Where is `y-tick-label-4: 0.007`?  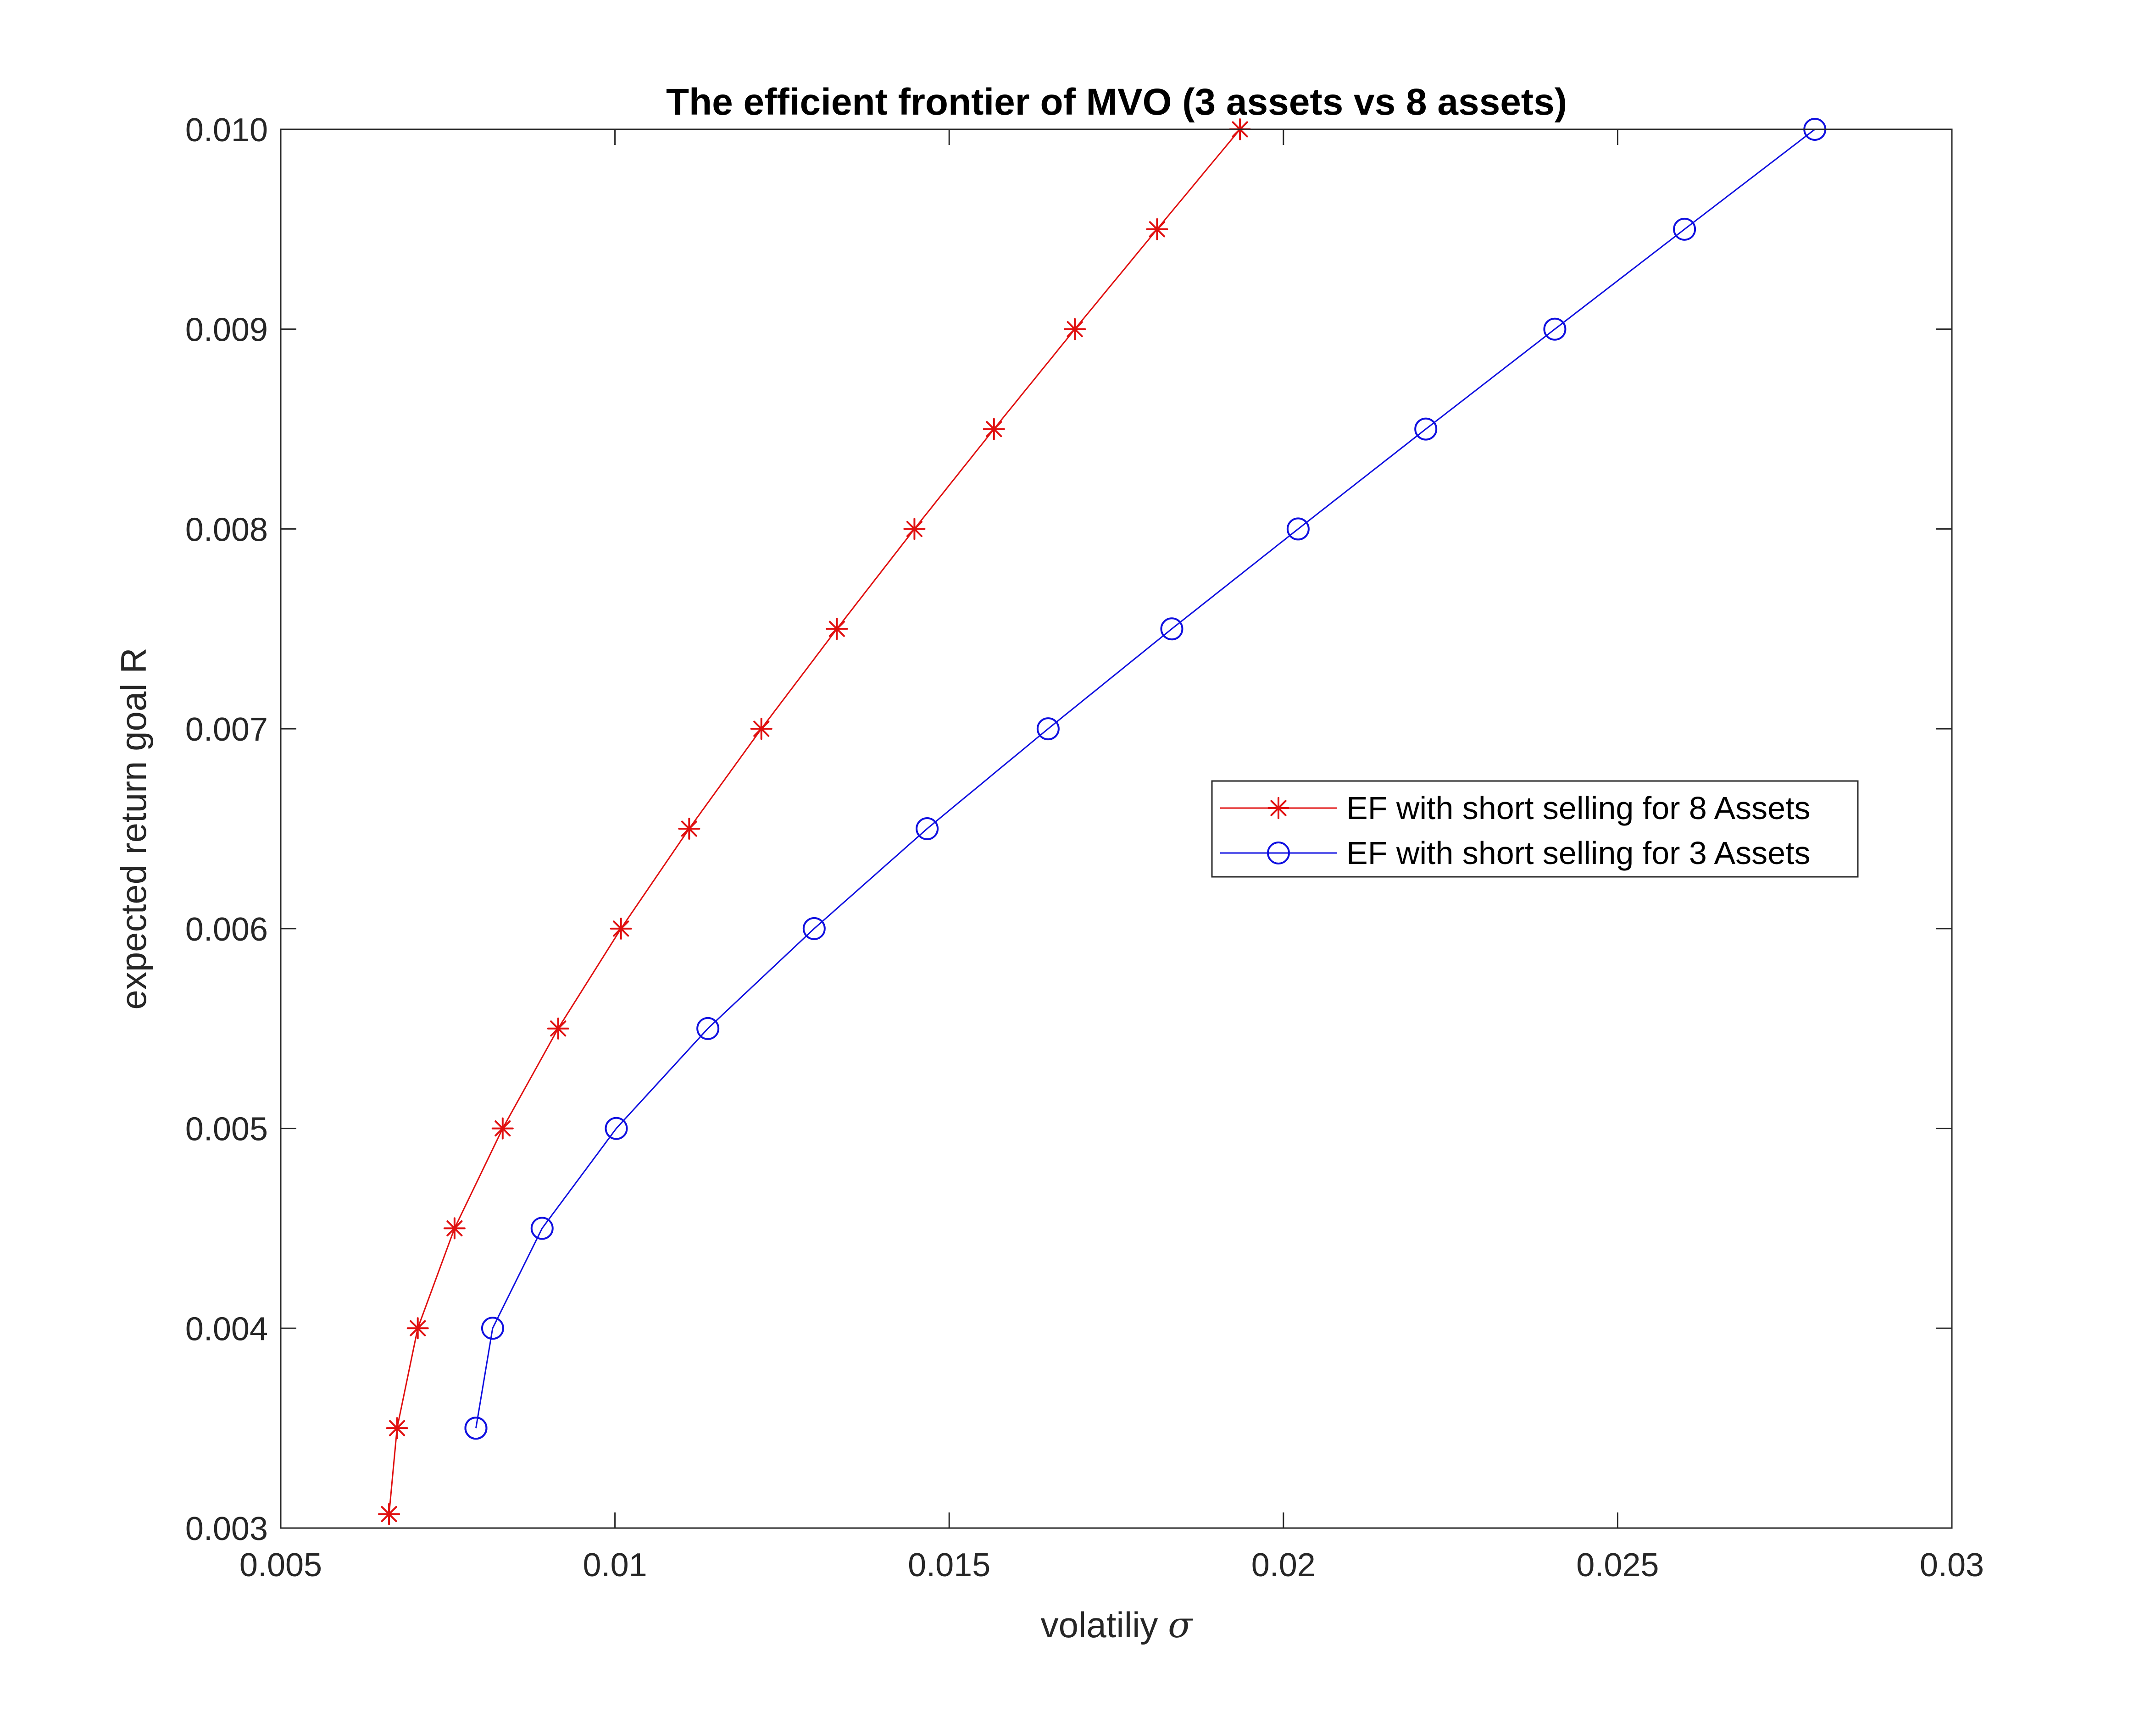
y-tick-label-4: 0.007 is located at coordinates (227, 729).